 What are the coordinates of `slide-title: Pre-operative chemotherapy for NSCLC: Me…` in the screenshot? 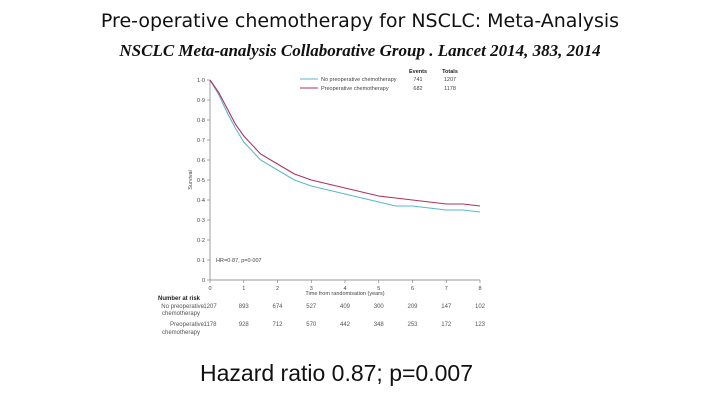 It's located at (360, 21).